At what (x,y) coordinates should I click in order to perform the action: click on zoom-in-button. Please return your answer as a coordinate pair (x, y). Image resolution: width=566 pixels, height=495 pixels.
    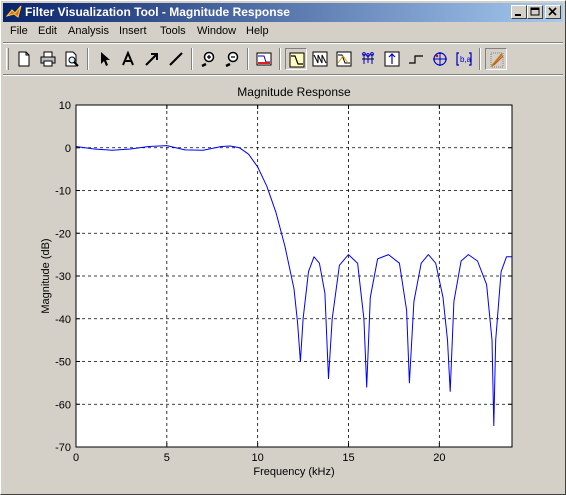
    Looking at the image, I should click on (208, 59).